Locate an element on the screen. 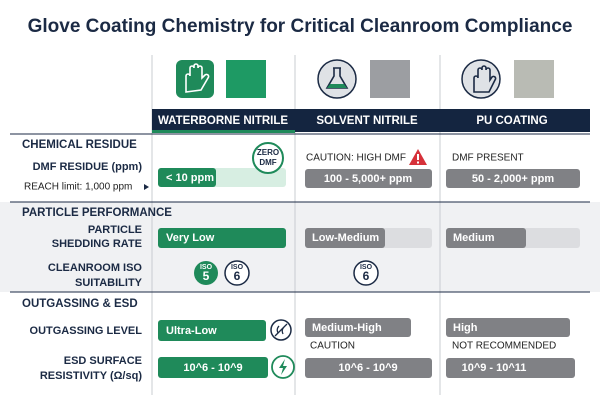  row-label: ESD SURFACE is located at coordinates (103, 361).